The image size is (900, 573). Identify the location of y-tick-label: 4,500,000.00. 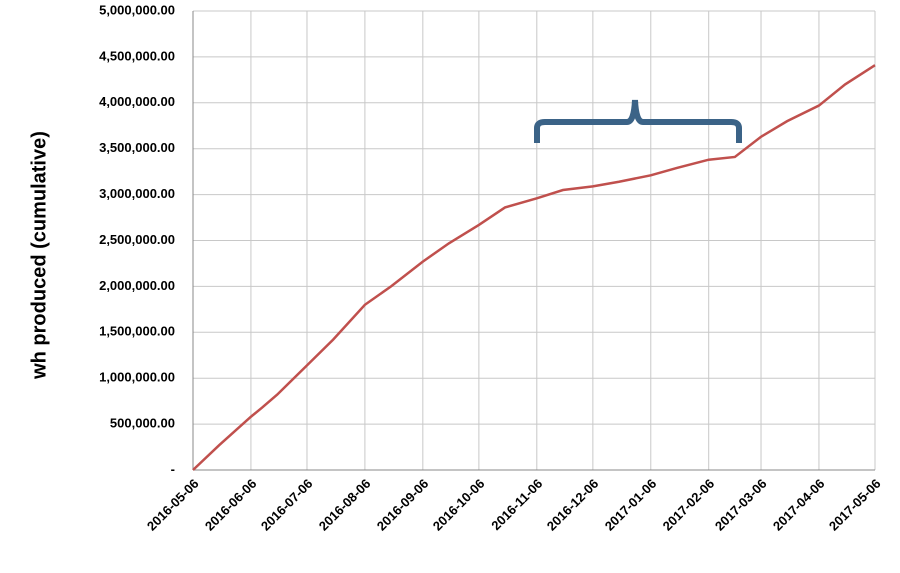
(137, 55).